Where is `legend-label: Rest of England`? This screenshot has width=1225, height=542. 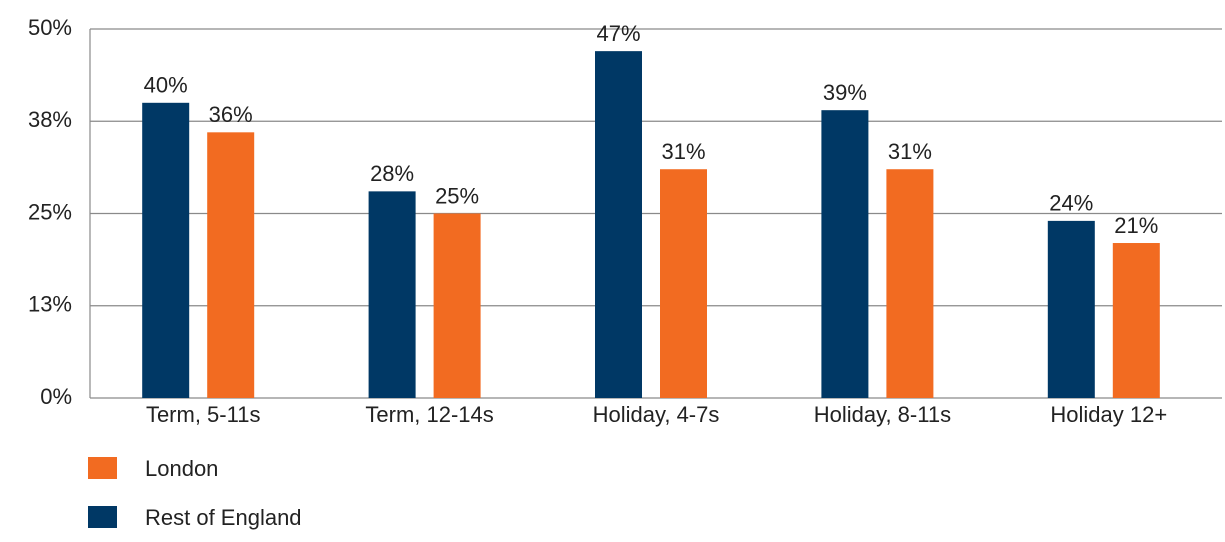
legend-label: Rest of England is located at coordinates (223, 517).